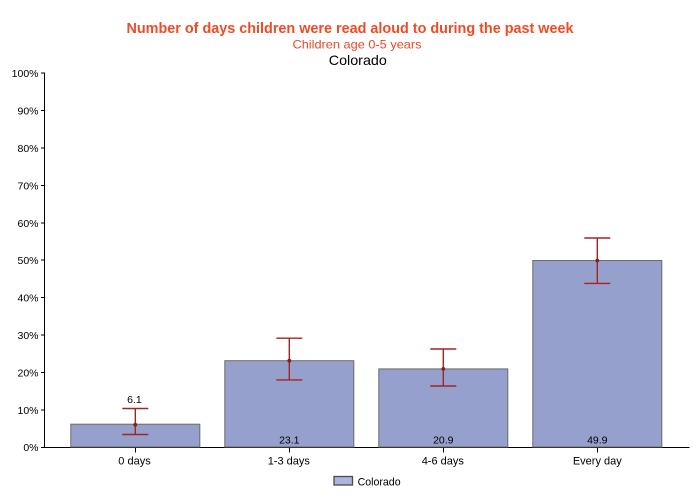 The width and height of the screenshot is (700, 500). What do you see at coordinates (27, 336) in the screenshot?
I see `svg-text: 30%` at bounding box center [27, 336].